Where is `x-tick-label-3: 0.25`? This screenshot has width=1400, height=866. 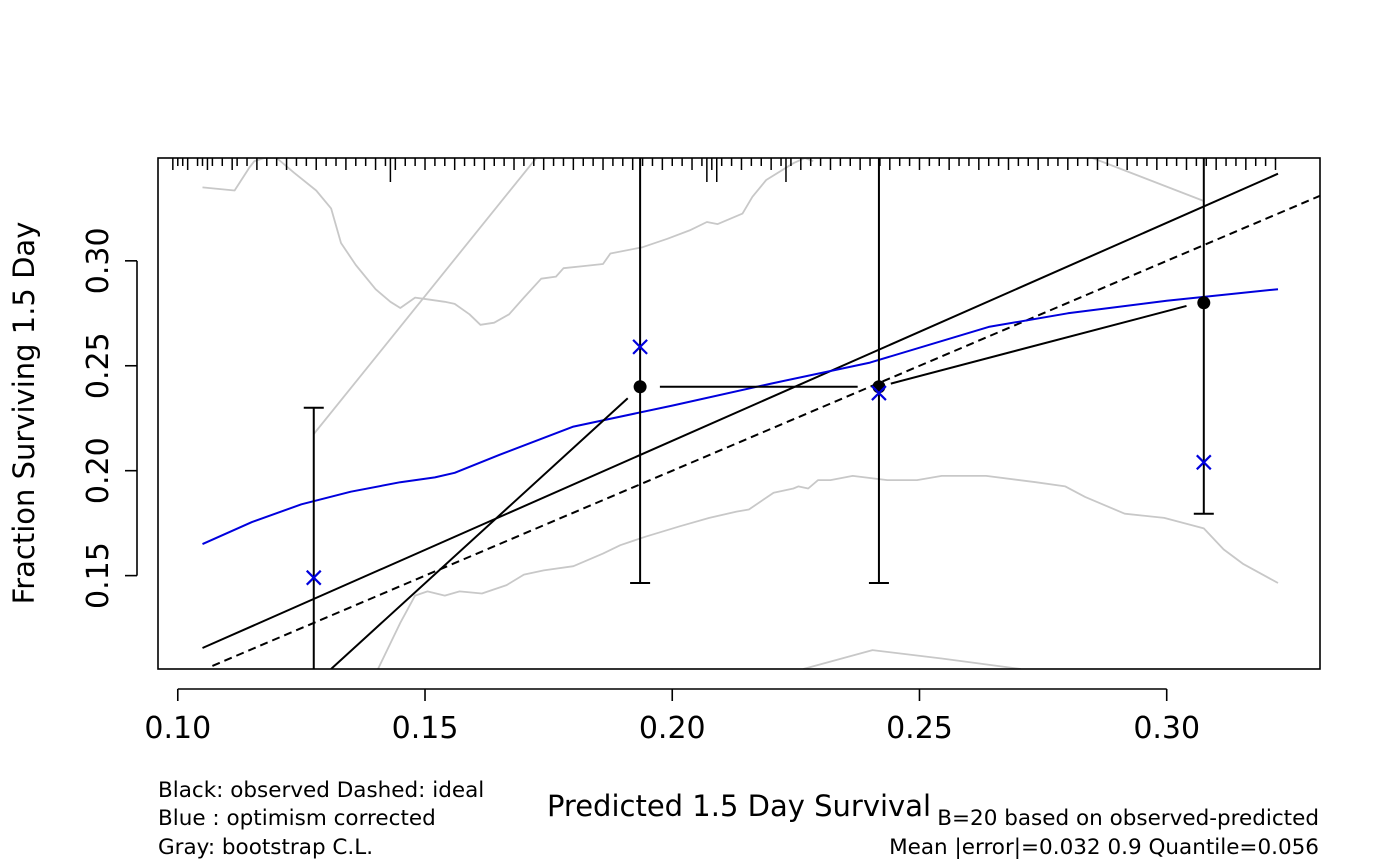 x-tick-label-3: 0.25 is located at coordinates (919, 728).